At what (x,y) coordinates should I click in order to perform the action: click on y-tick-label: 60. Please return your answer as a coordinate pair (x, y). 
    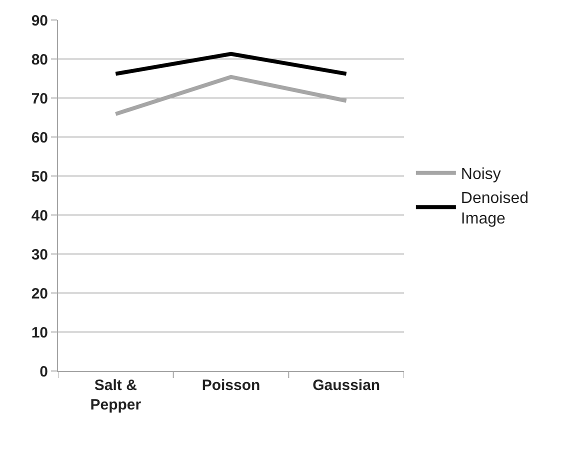
    Looking at the image, I should click on (39, 137).